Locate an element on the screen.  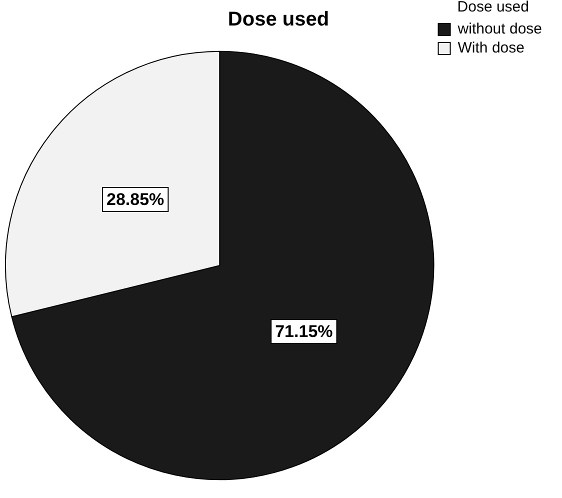
data-label: 28.85% is located at coordinates (135, 200).